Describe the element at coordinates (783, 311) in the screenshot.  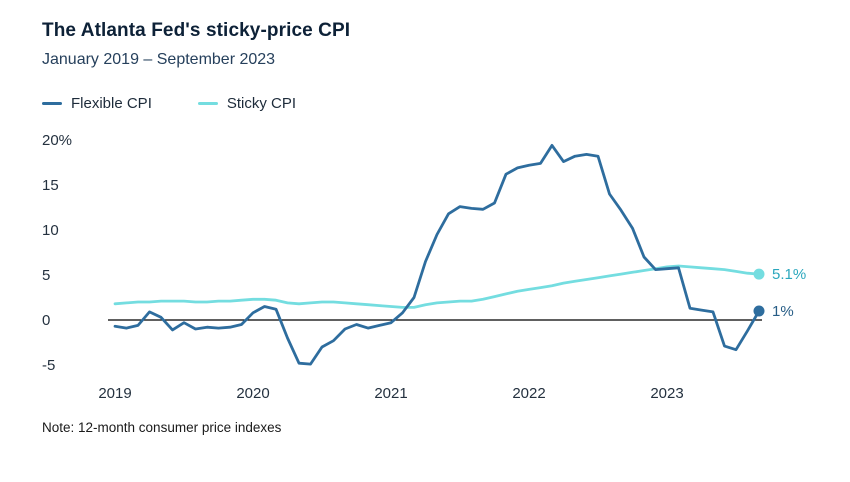
I see `series-end-label: 1%` at that location.